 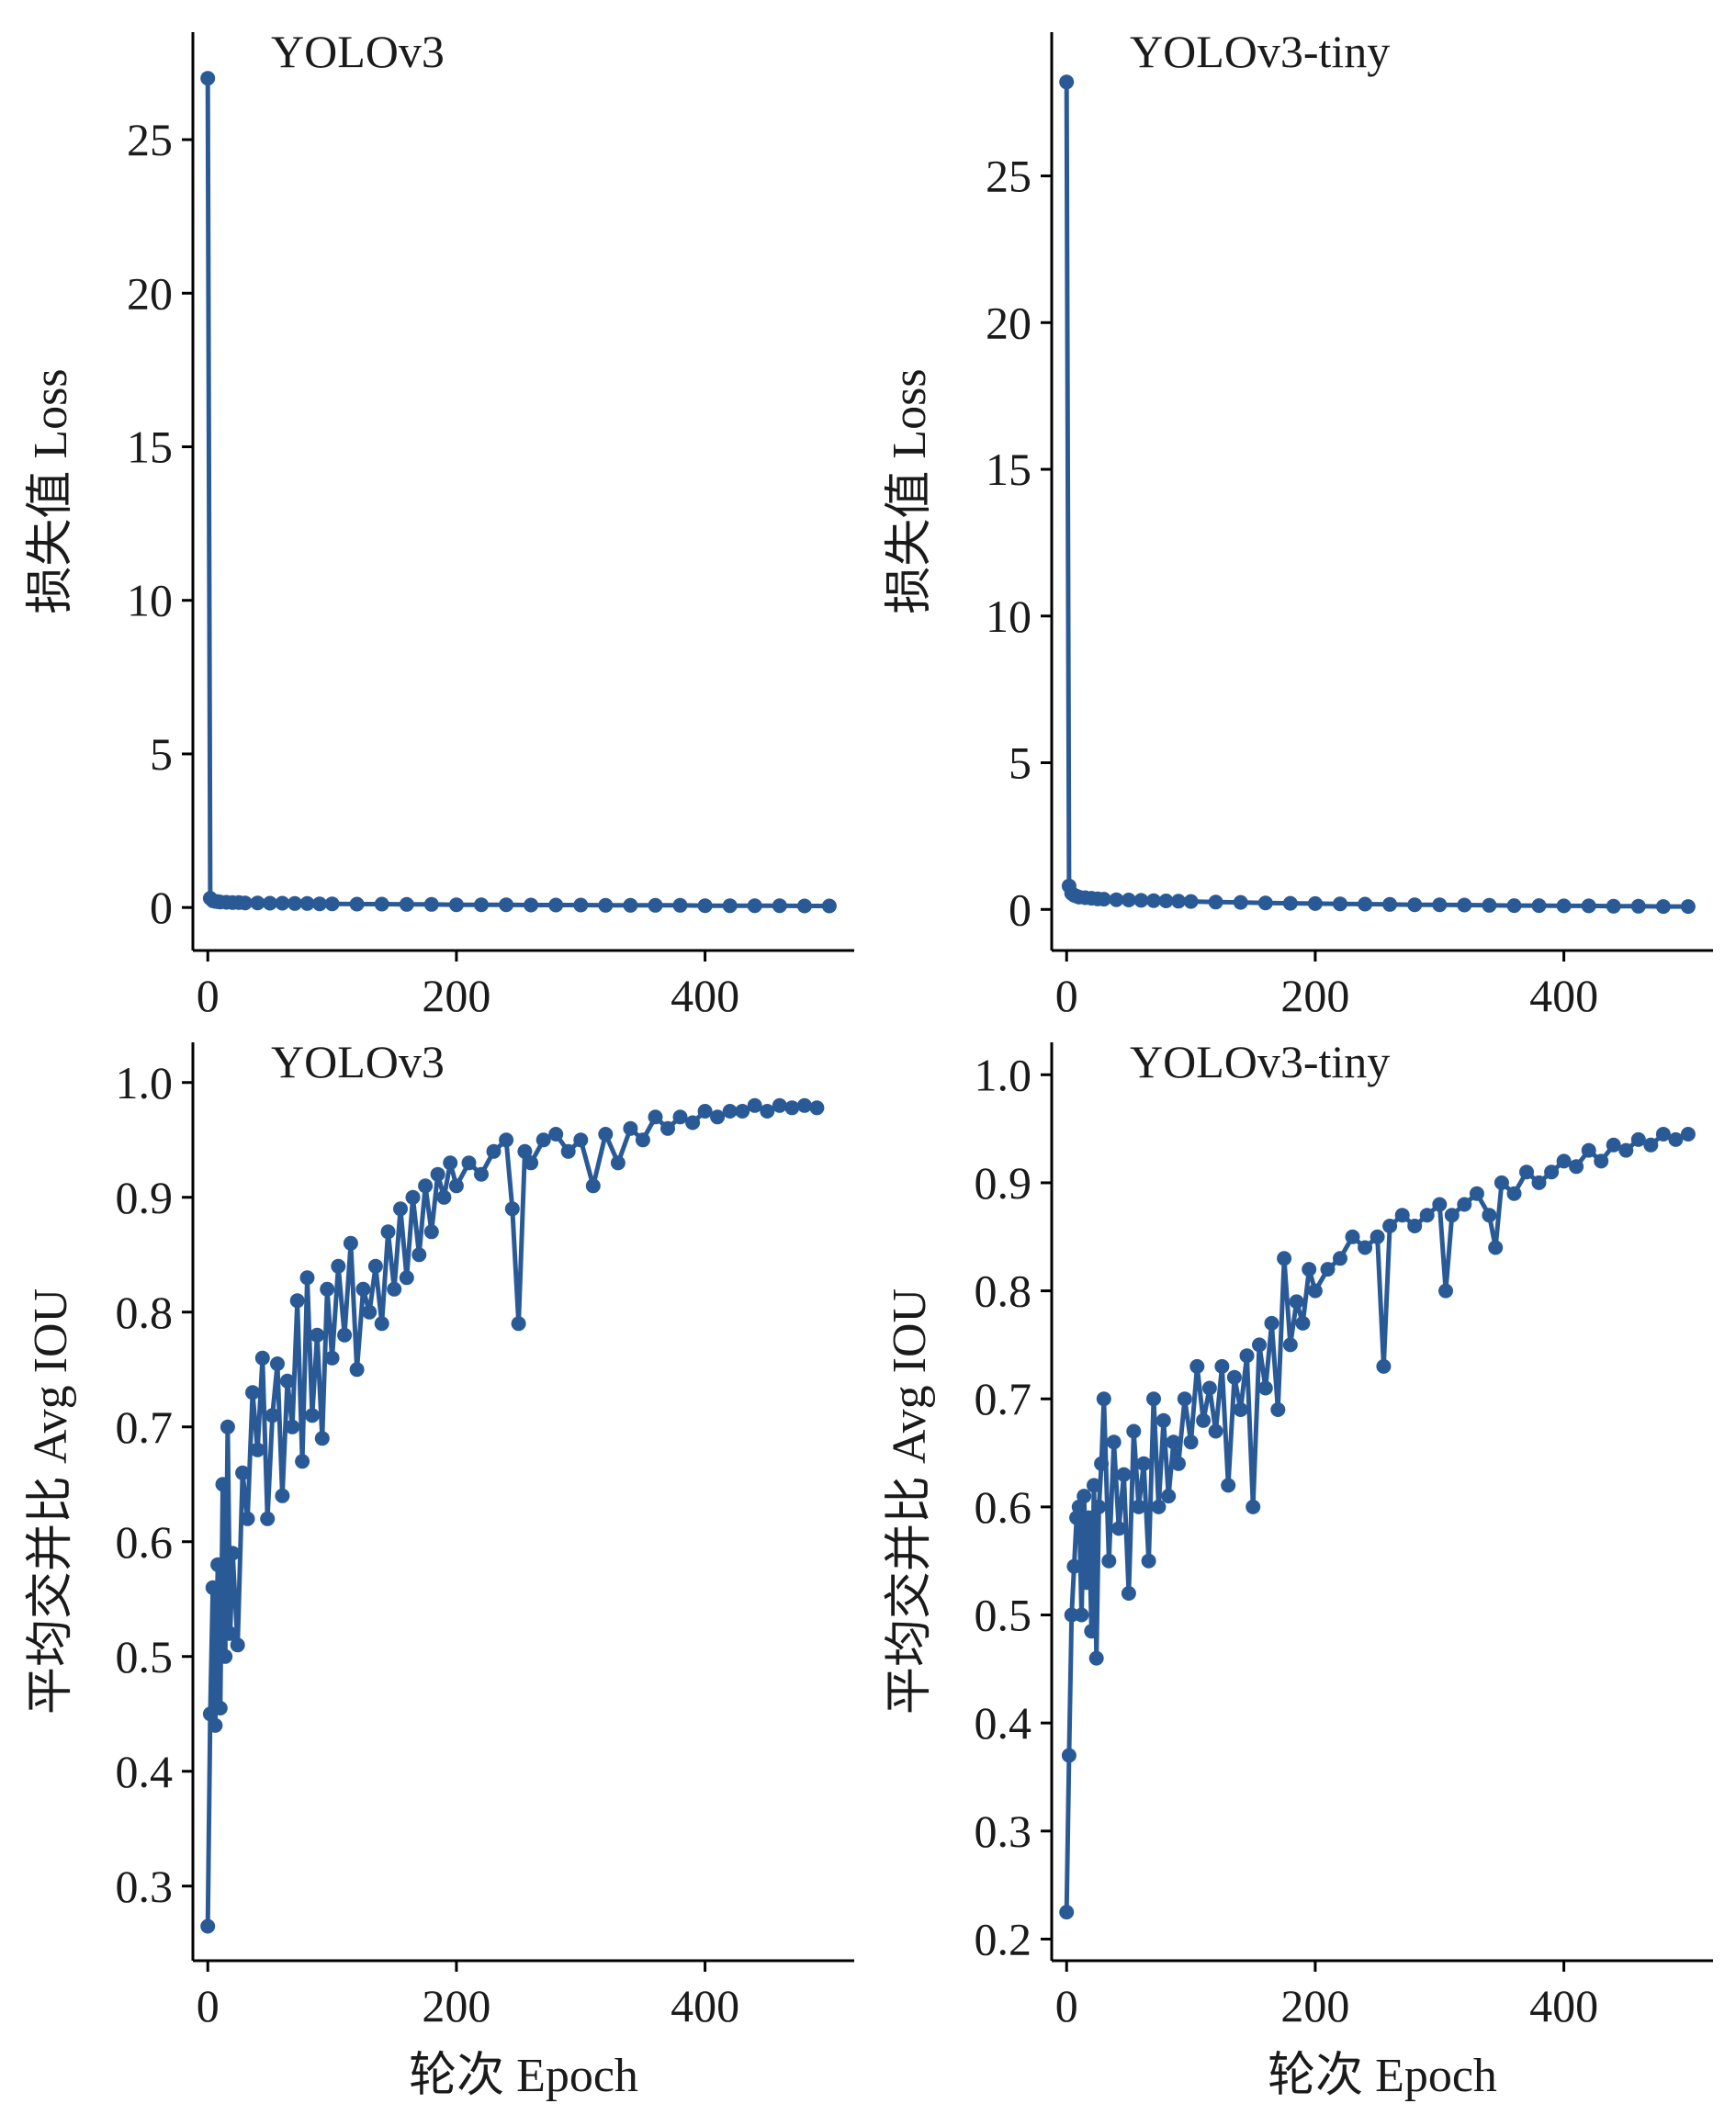 I want to click on y-tick-label: 20, so click(x=150, y=293).